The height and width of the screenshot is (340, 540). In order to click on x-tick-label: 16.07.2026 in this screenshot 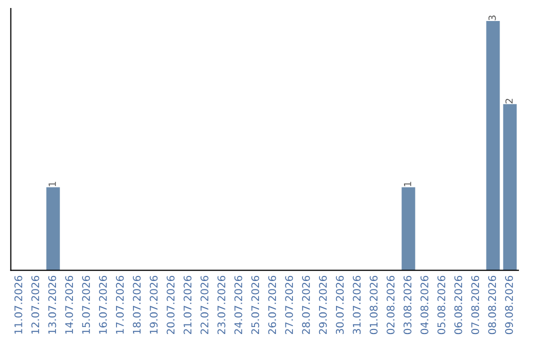, I will do `click(103, 305)`.